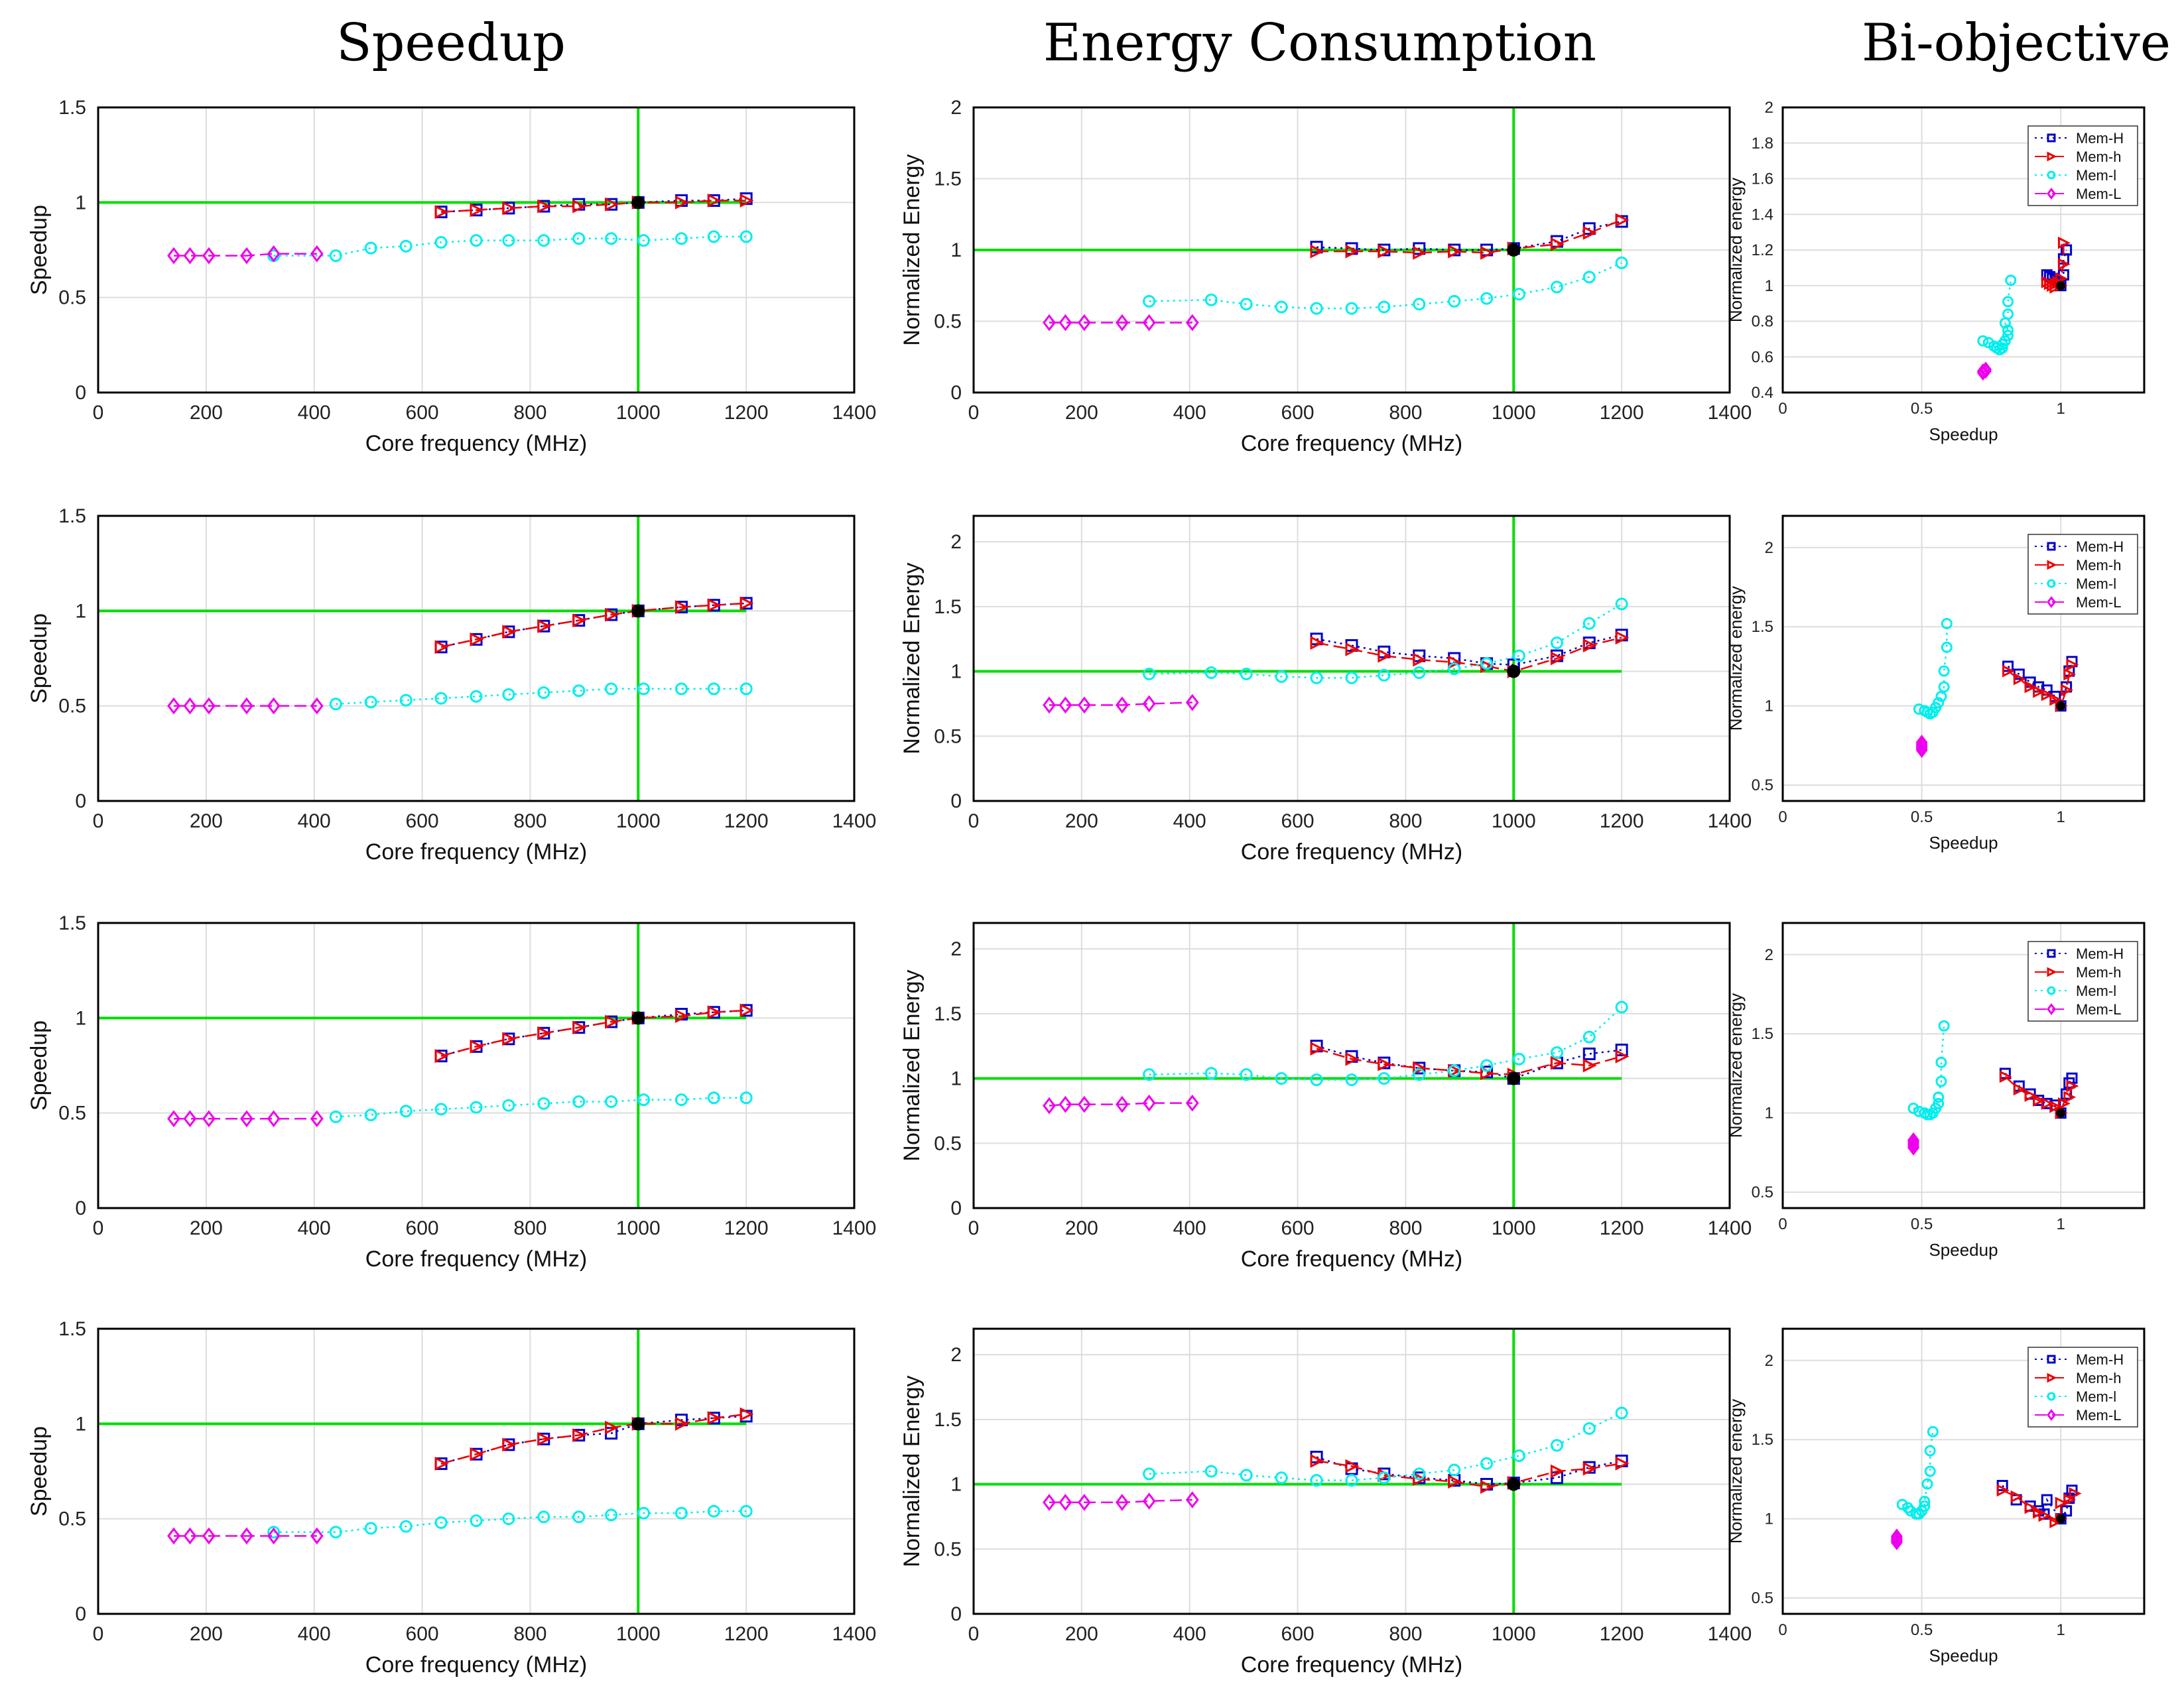  What do you see at coordinates (1622, 821) in the screenshot?
I see `chart-r2-energy-xtick-label: 1200` at bounding box center [1622, 821].